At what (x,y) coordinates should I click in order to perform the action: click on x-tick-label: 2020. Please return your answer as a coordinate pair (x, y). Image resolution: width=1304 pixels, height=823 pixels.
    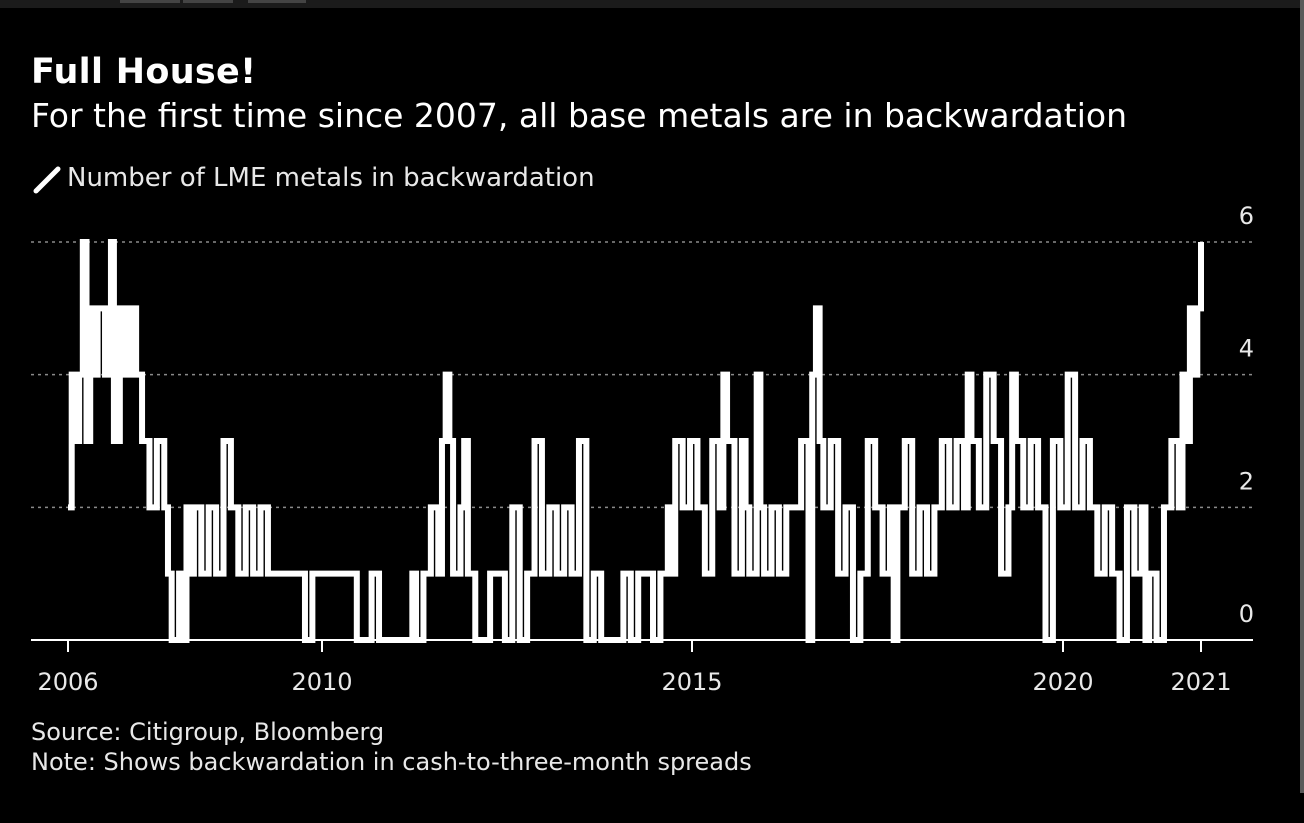
    Looking at the image, I should click on (1062, 682).